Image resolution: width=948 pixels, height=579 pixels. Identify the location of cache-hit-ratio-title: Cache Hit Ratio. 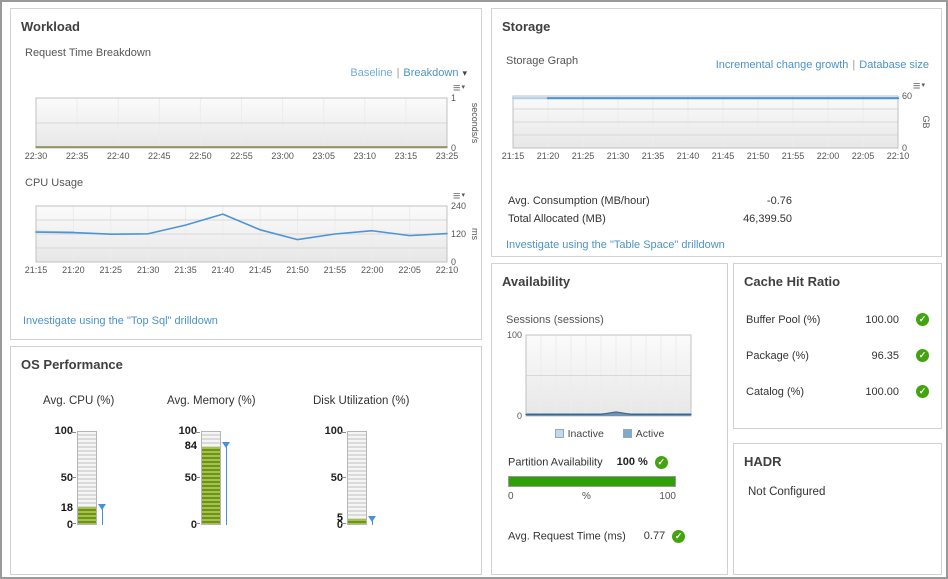
(792, 281).